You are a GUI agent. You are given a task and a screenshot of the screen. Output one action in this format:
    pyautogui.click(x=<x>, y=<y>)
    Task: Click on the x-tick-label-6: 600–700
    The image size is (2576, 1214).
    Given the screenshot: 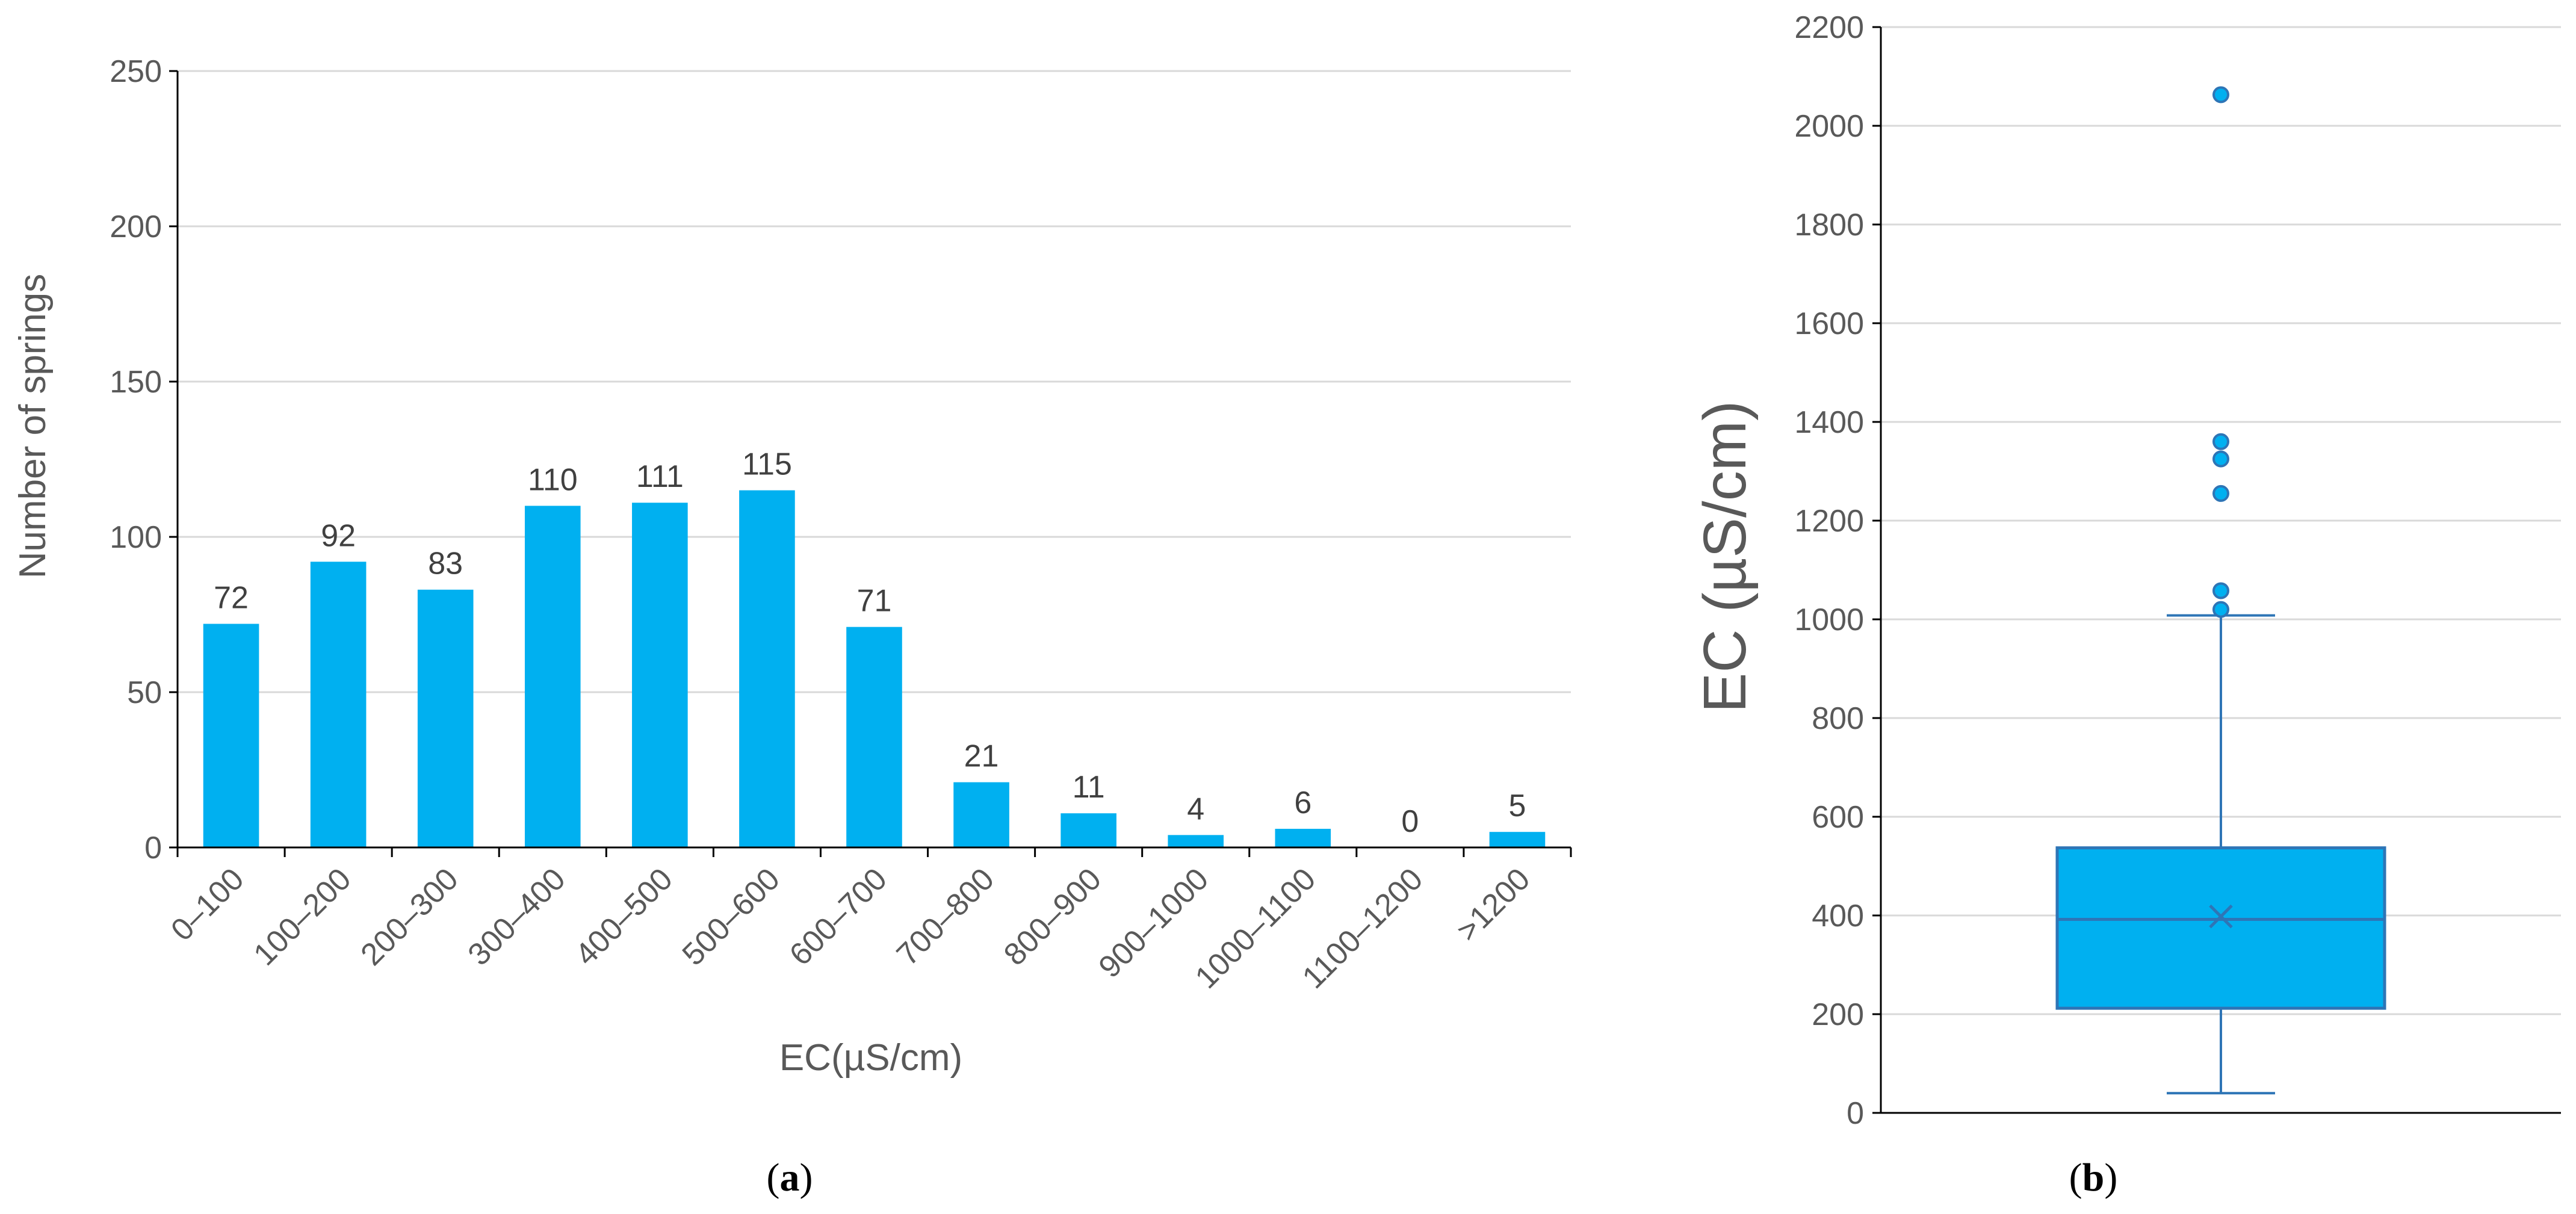 What is the action you would take?
    pyautogui.click(x=838, y=916)
    